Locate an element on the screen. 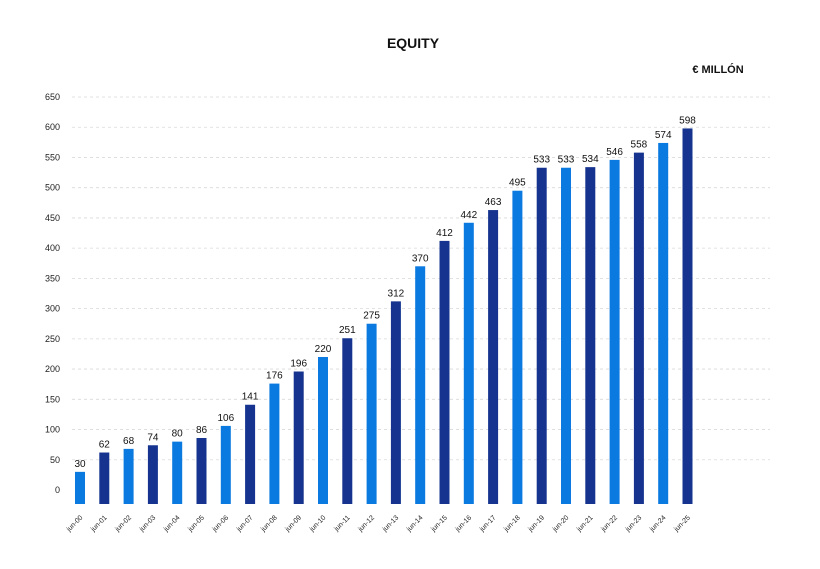 This screenshot has width=820, height=569. y-tick-label: 0 is located at coordinates (57, 490).